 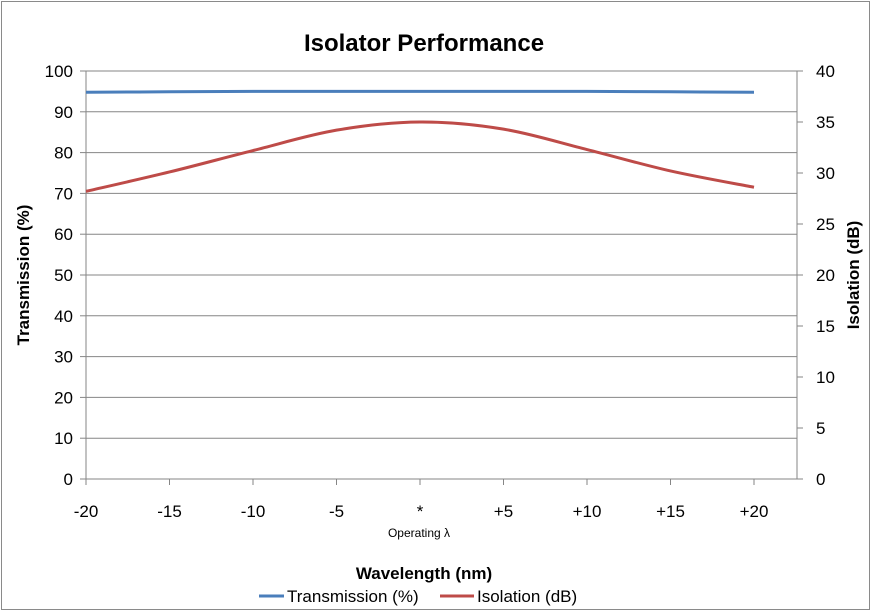 What do you see at coordinates (424, 43) in the screenshot?
I see `chart-title: Isolator Performance` at bounding box center [424, 43].